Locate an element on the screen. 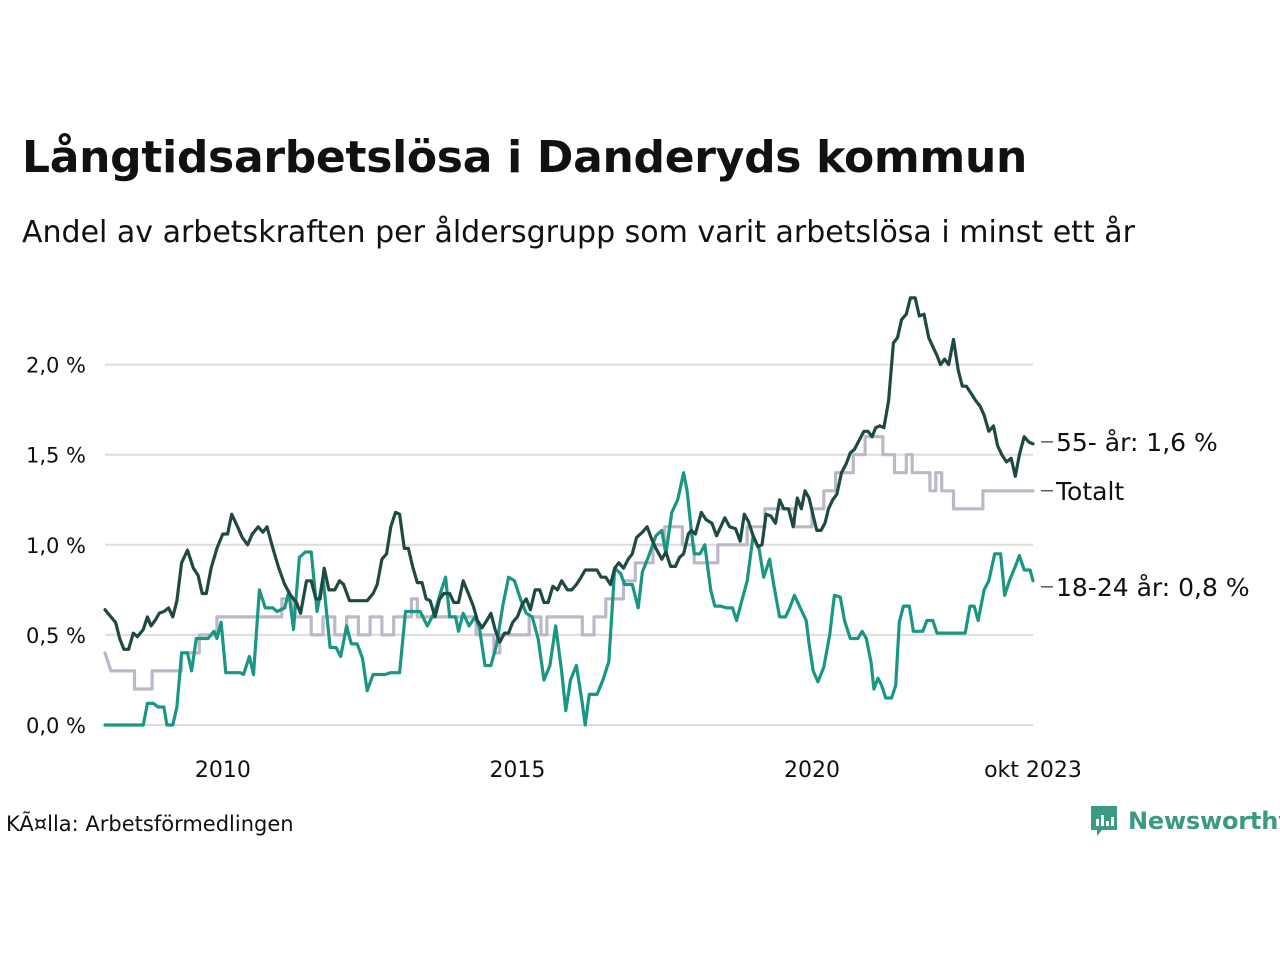  end-label-age18_24: 18-24 år: 0,8 % is located at coordinates (1153, 587).